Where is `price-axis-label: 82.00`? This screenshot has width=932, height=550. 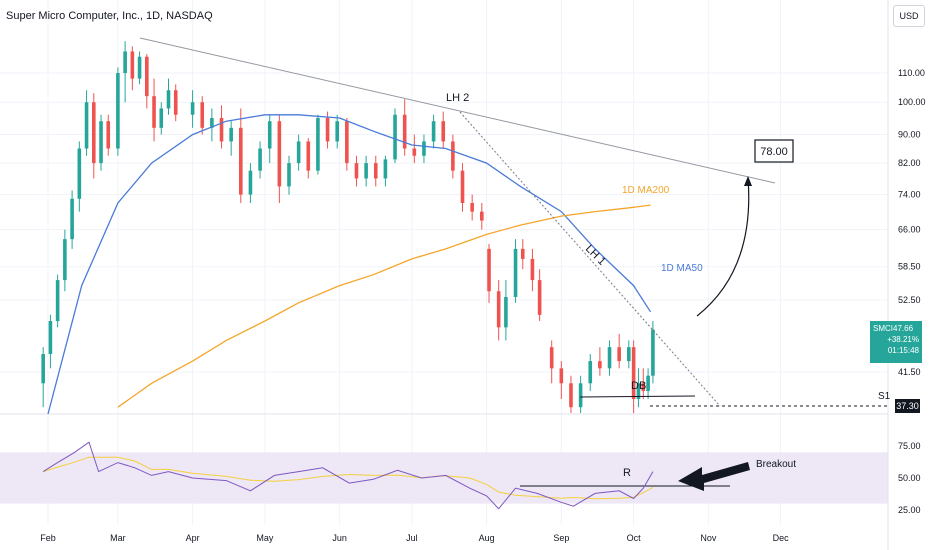 price-axis-label: 82.00 is located at coordinates (909, 163).